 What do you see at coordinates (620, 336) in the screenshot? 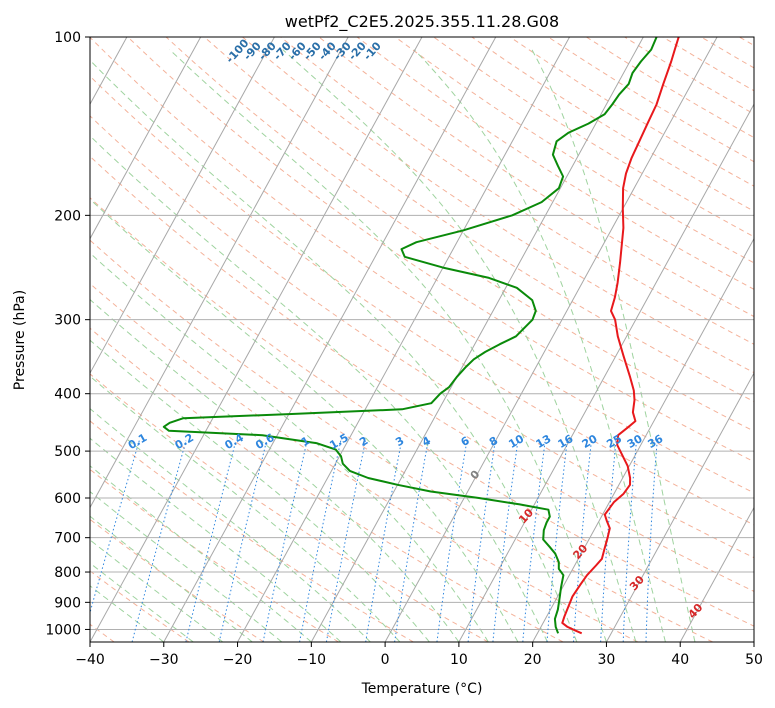
I see `temperature-line` at bounding box center [620, 336].